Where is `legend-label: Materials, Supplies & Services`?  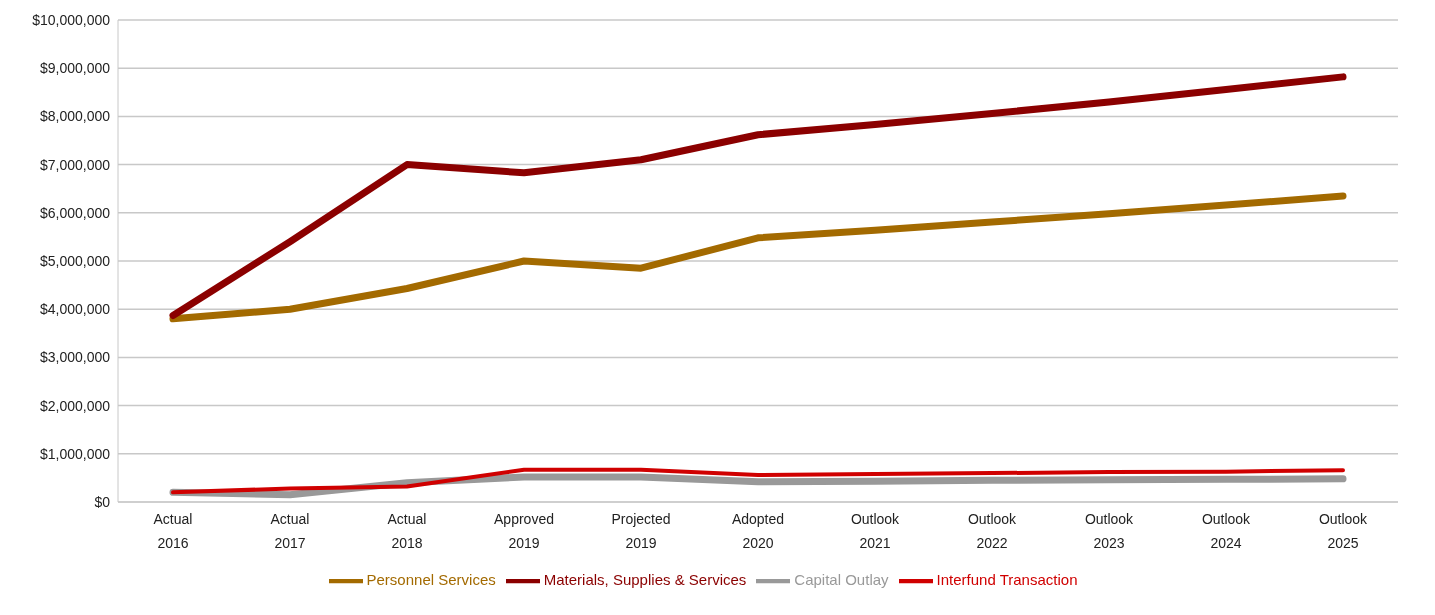 legend-label: Materials, Supplies & Services is located at coordinates (645, 579).